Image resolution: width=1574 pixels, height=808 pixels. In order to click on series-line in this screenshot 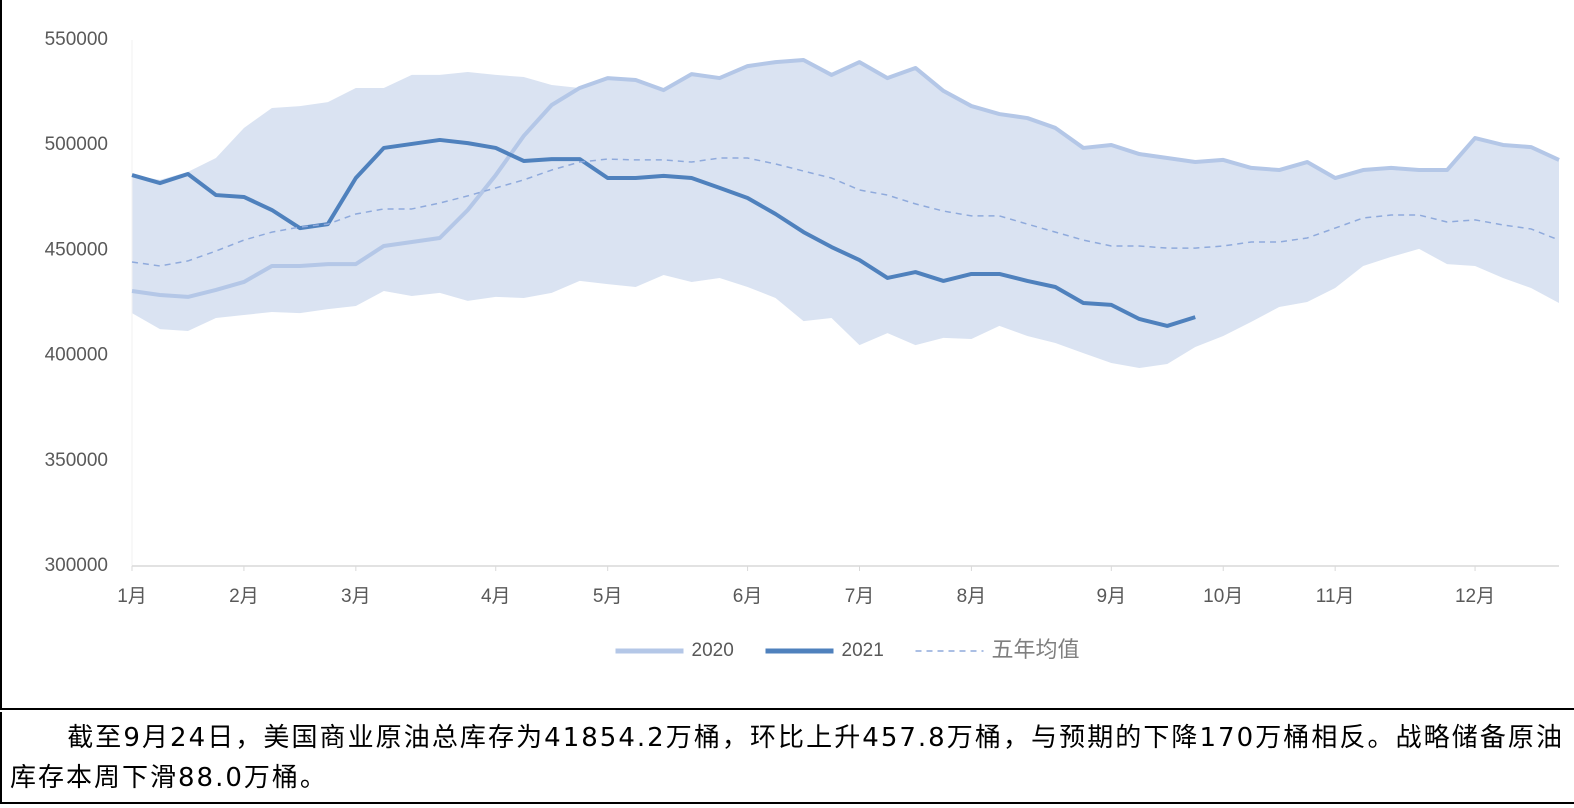, I will do `click(845, 212)`.